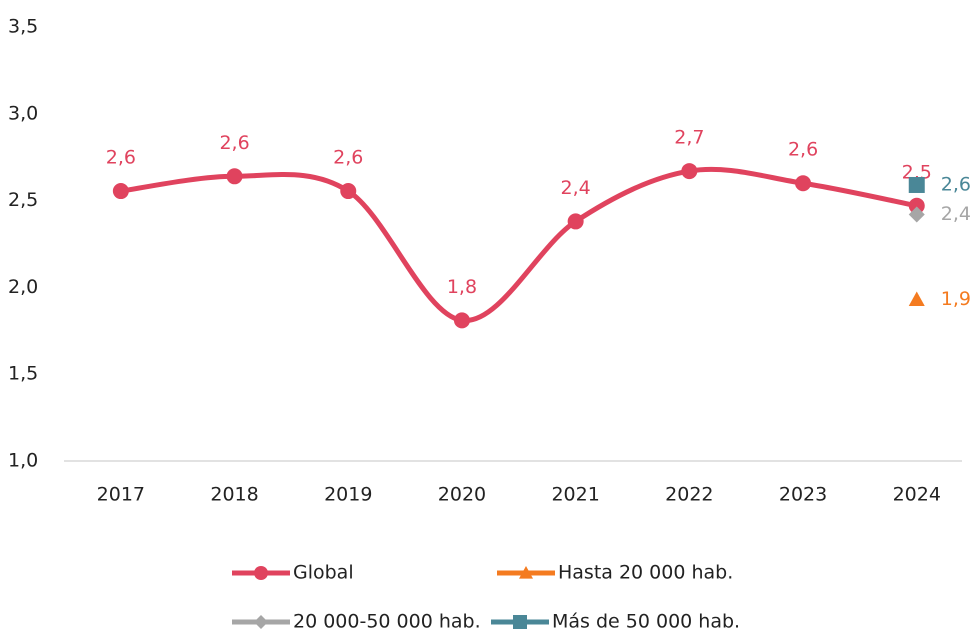 This screenshot has width=974, height=632. What do you see at coordinates (645, 573) in the screenshot?
I see `legend-label: Hasta 20 000 hab.` at bounding box center [645, 573].